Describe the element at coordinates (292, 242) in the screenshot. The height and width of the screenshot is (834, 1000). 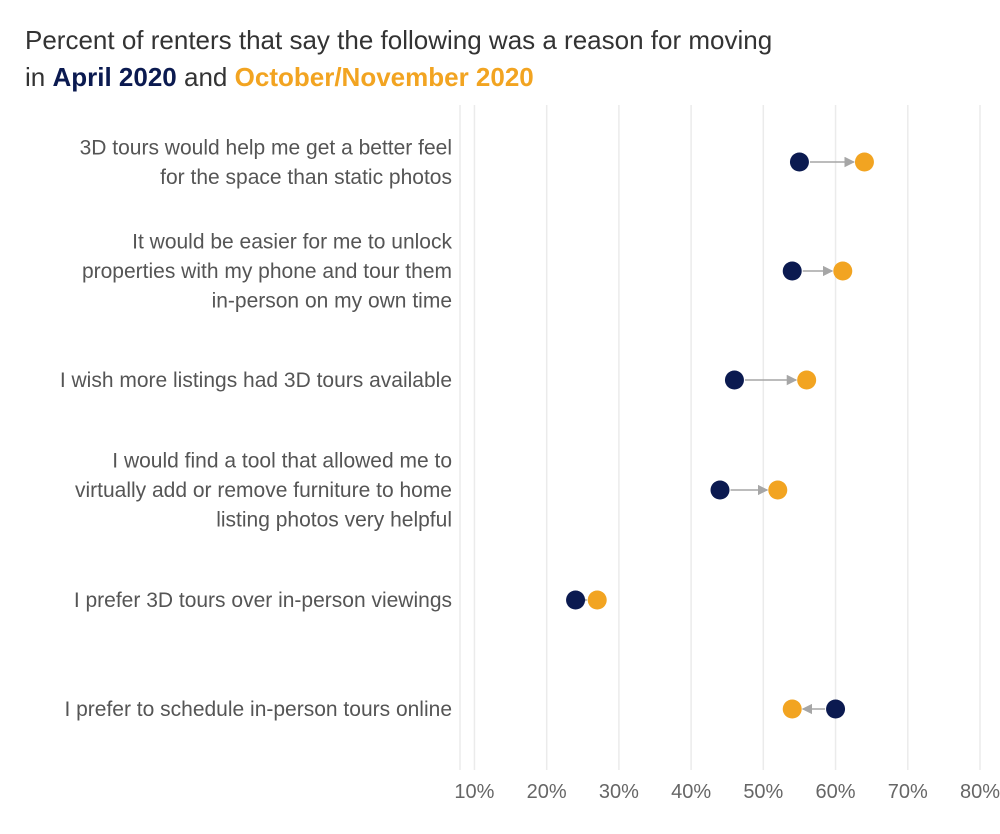
I see `category-label-line: It would be easier for me to unlock` at that location.